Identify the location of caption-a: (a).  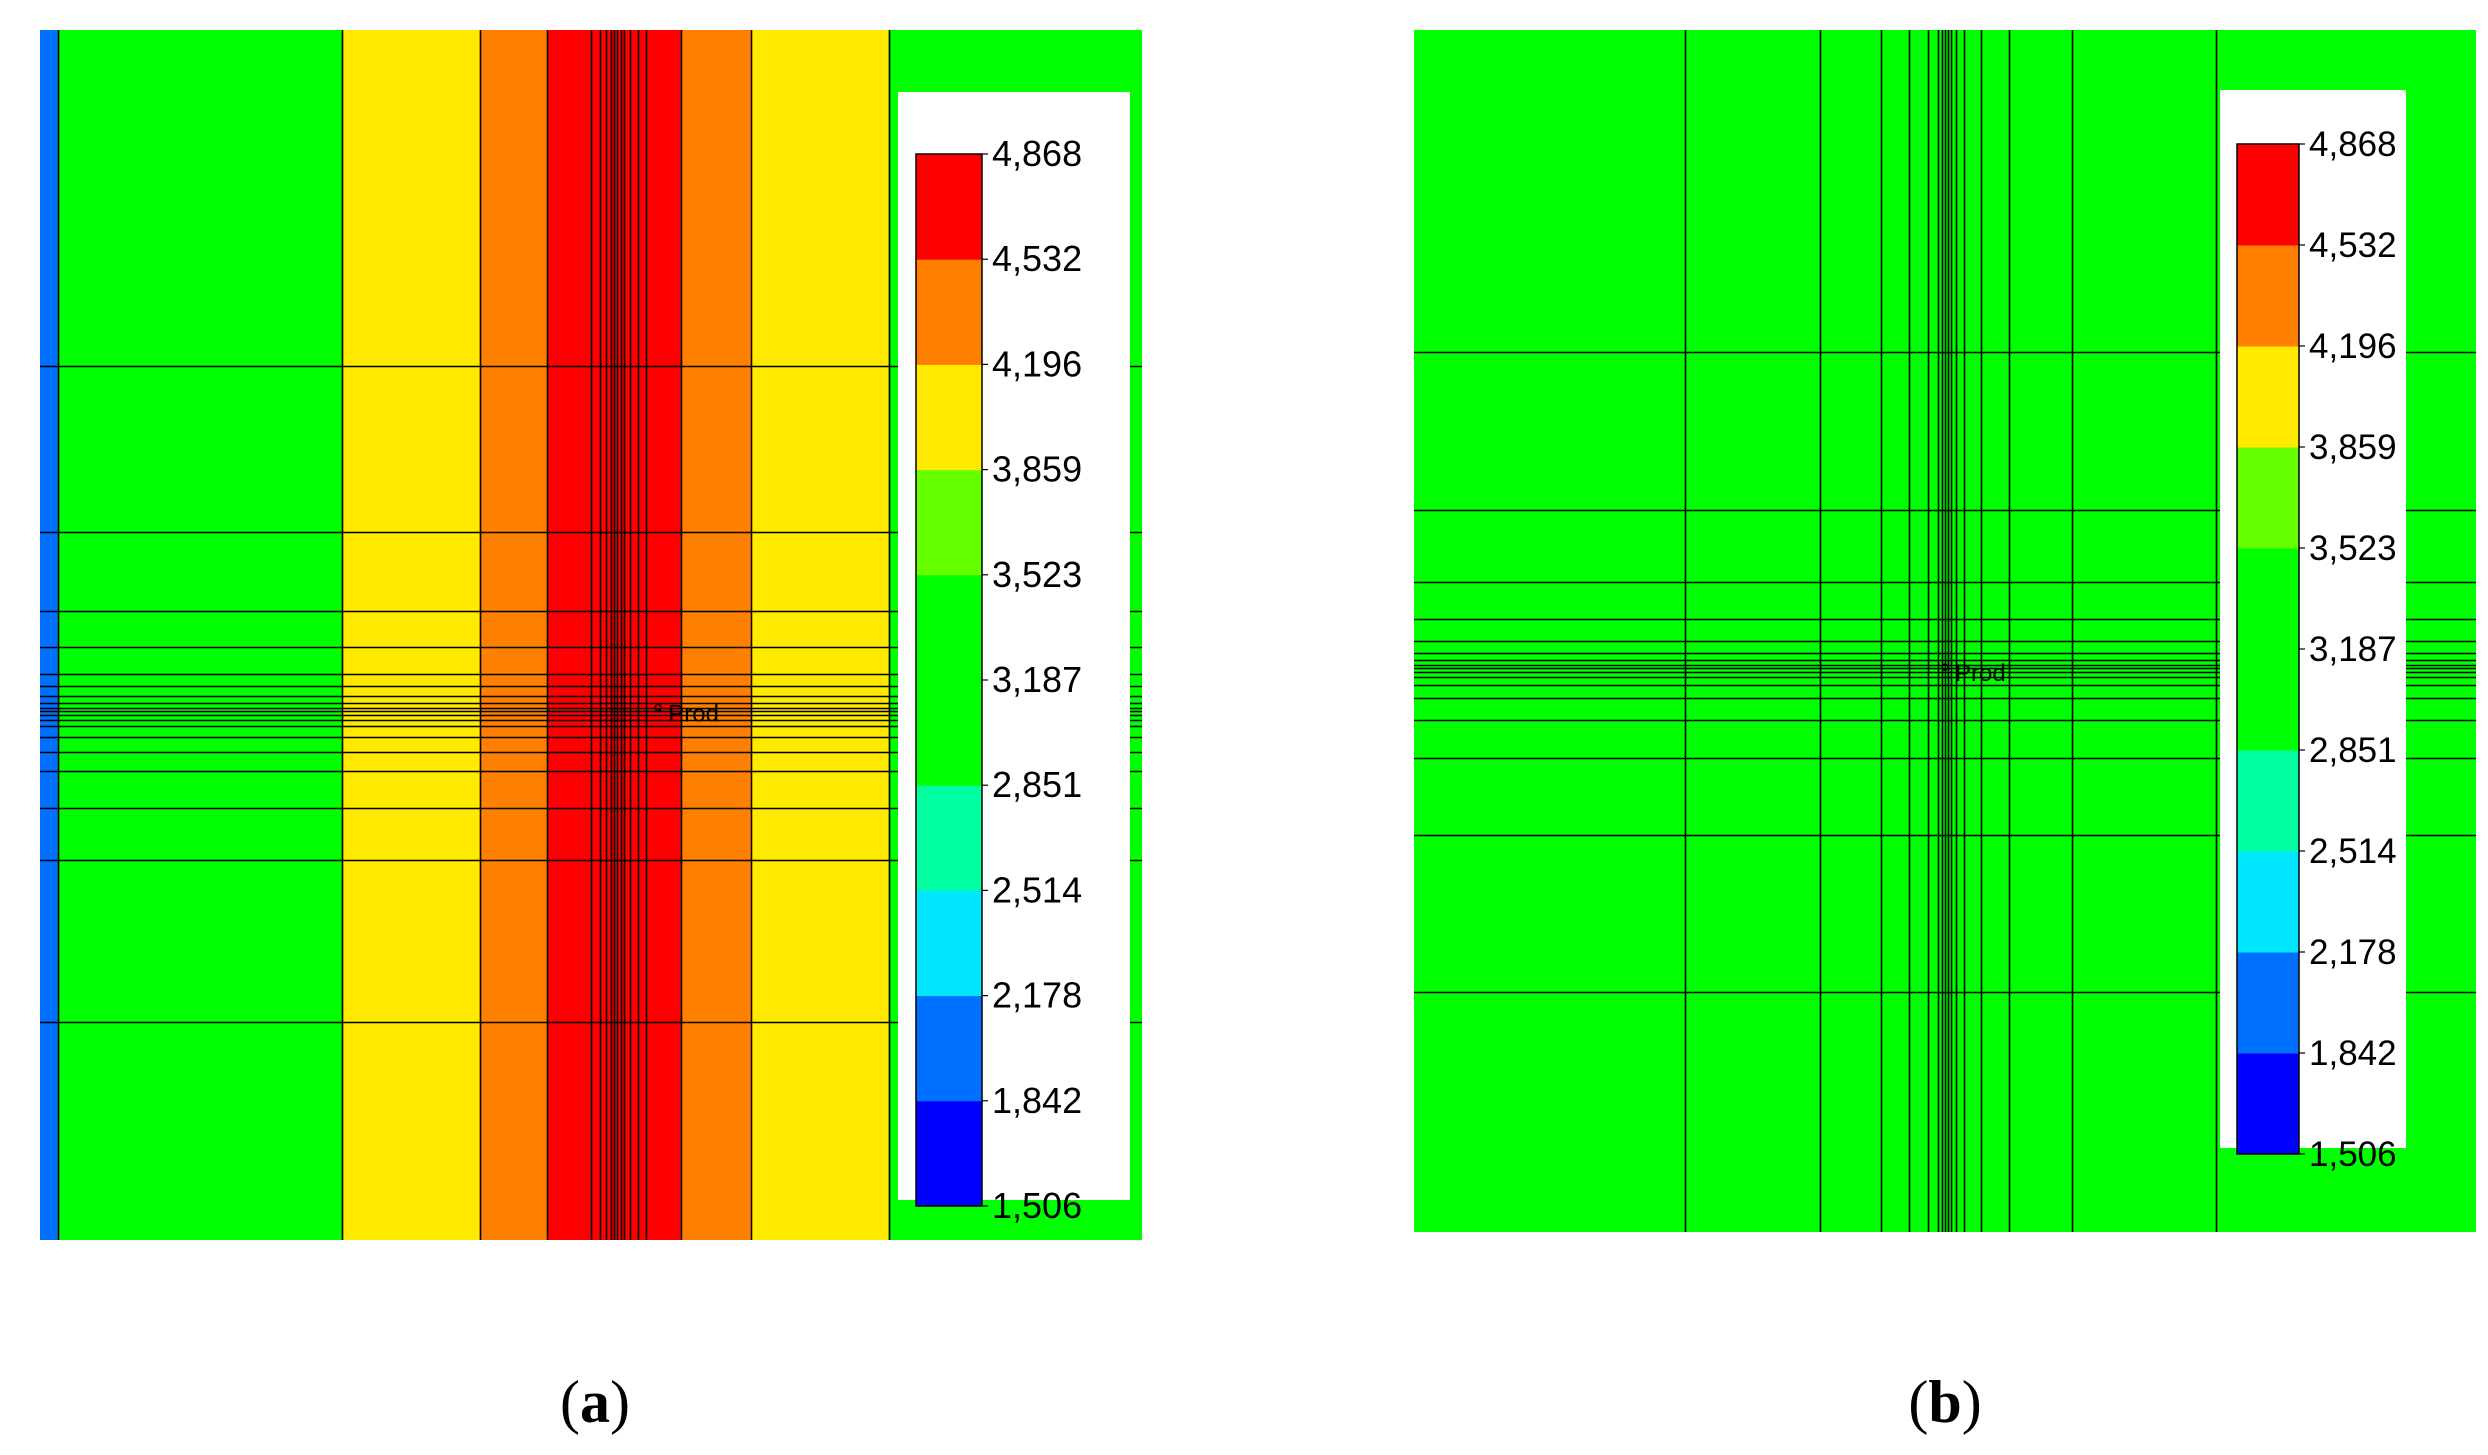
(595, 1402).